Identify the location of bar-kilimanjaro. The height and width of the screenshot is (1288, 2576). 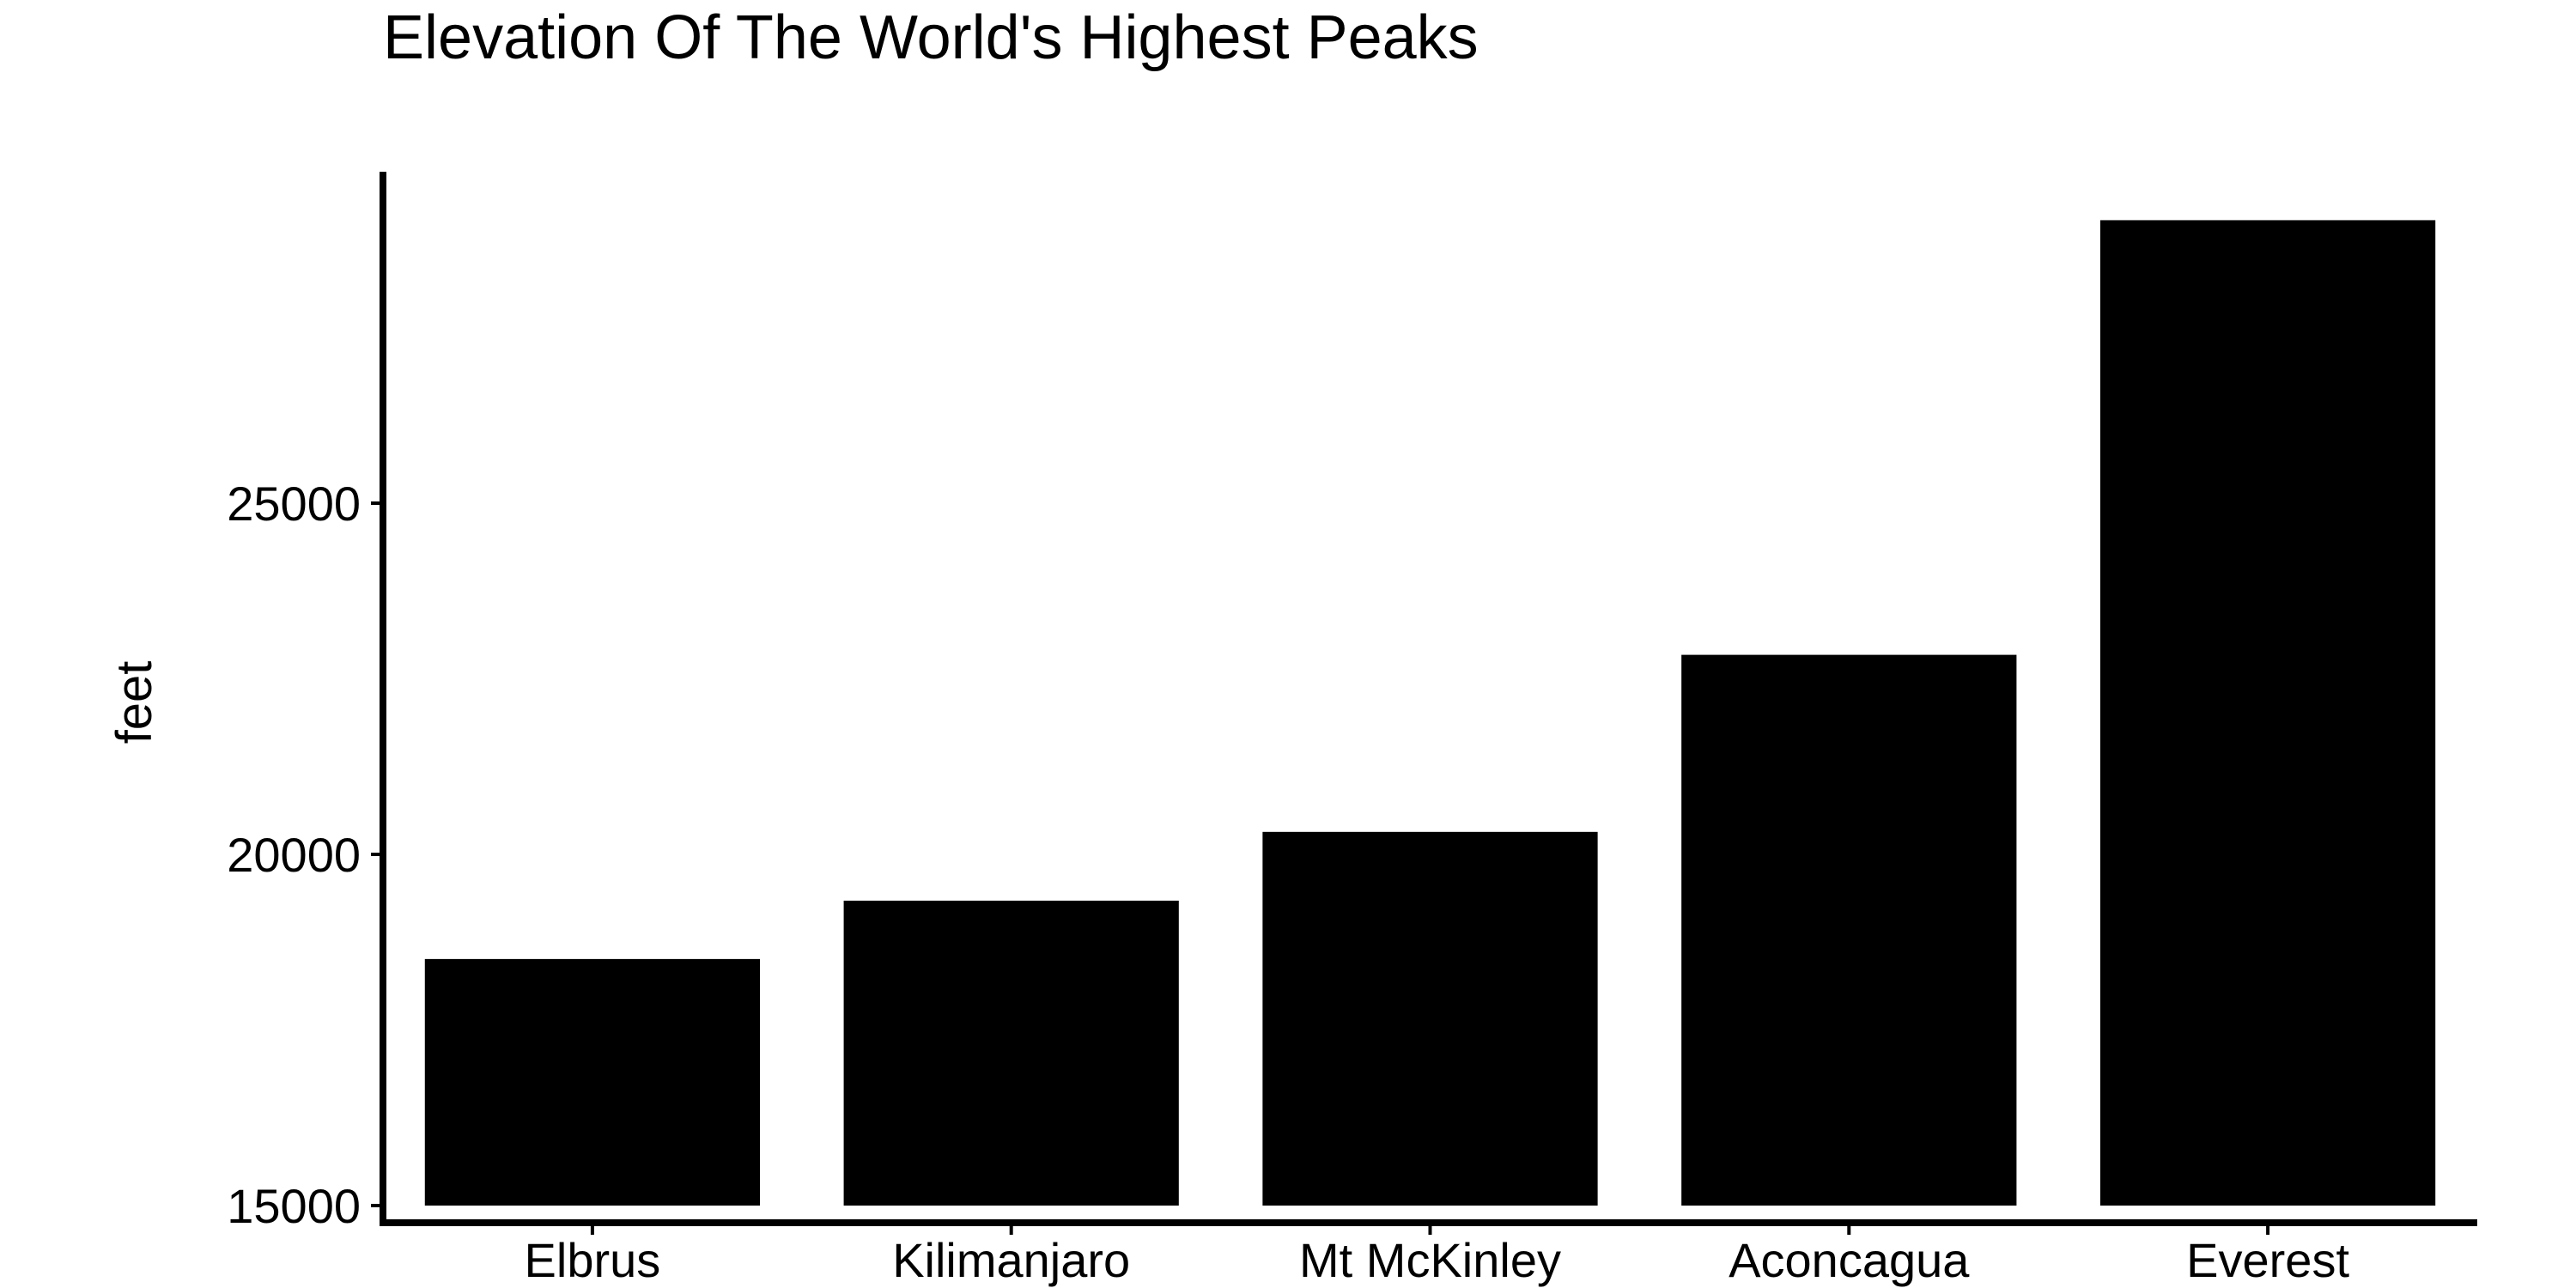
(1011, 1053).